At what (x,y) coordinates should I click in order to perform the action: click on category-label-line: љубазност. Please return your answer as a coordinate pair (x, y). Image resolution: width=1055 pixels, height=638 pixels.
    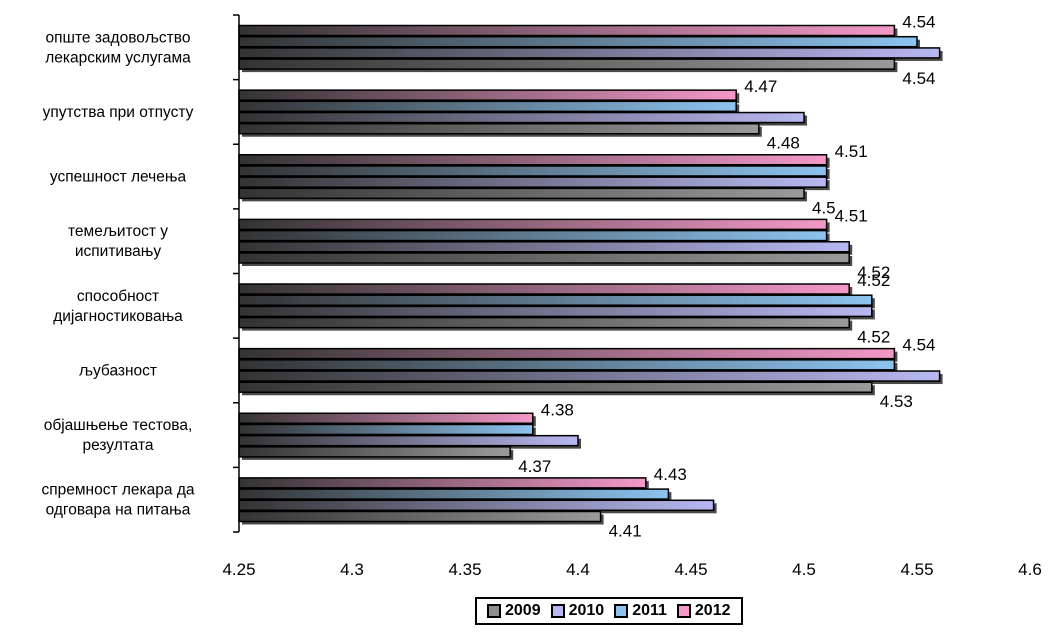
    Looking at the image, I should click on (118, 370).